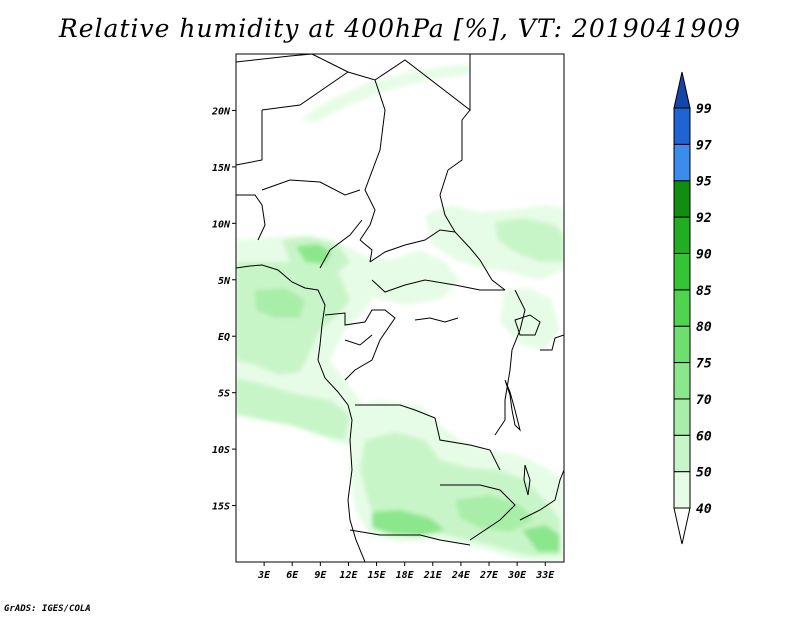 The height and width of the screenshot is (618, 800). I want to click on lat-tick-label: EQ, so click(224, 337).